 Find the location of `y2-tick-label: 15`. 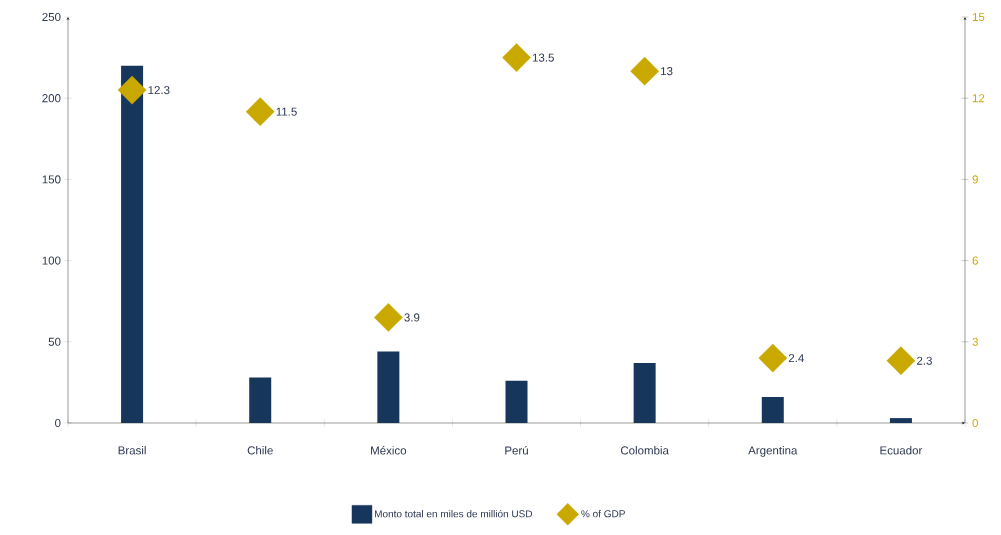

y2-tick-label: 15 is located at coordinates (978, 16).